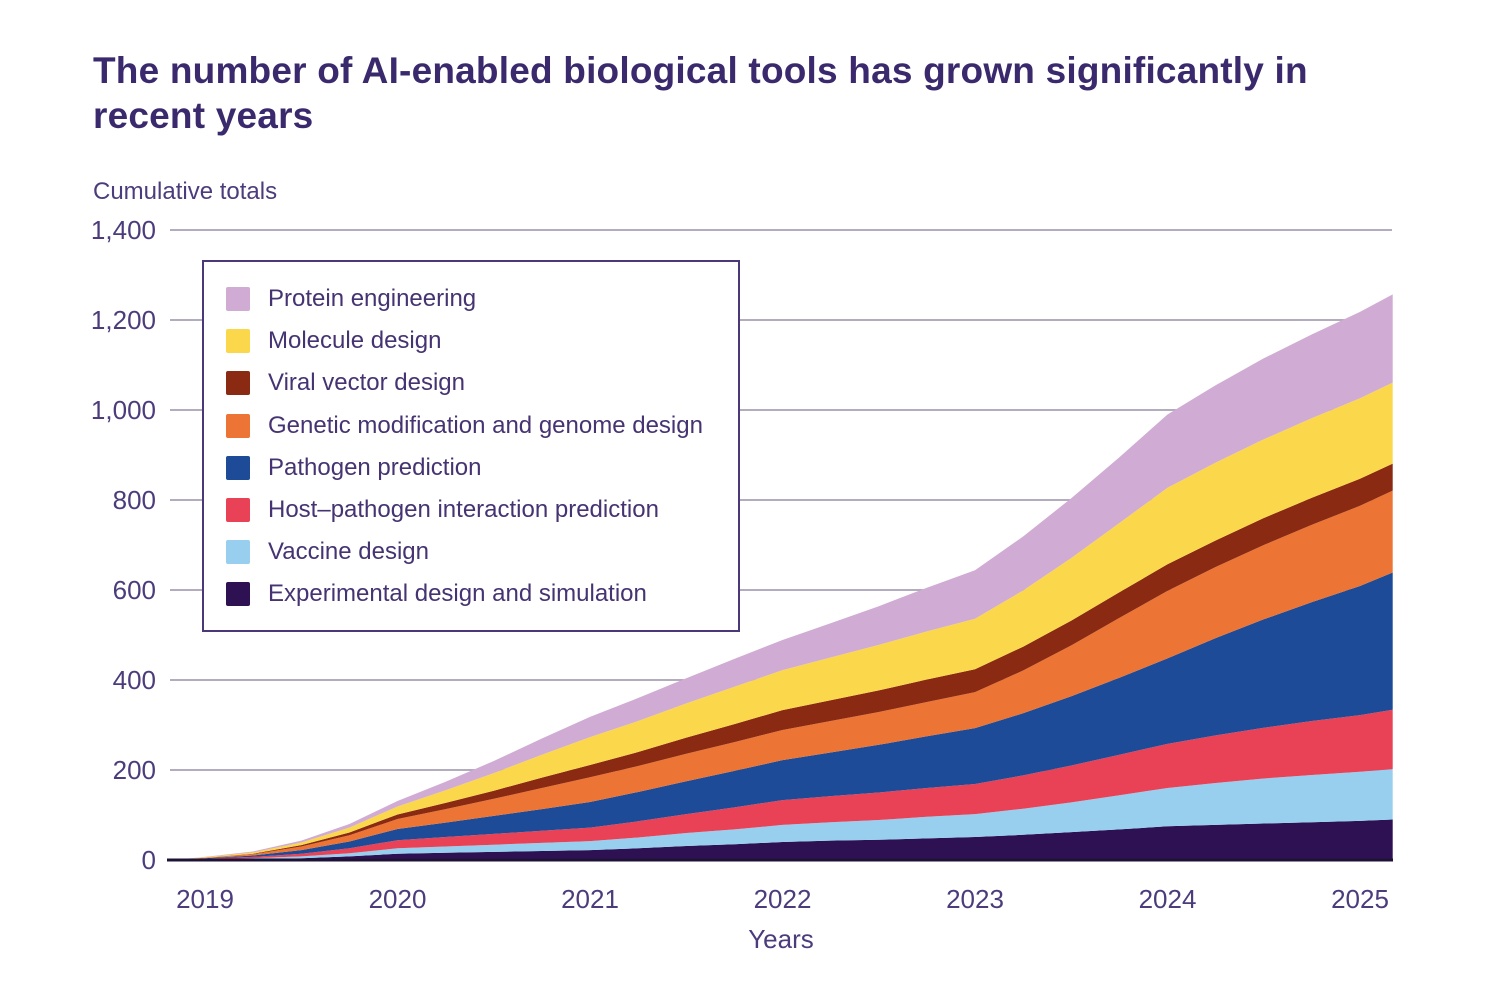 This screenshot has width=1500, height=1007. I want to click on x-tick-label: 2023, so click(975, 899).